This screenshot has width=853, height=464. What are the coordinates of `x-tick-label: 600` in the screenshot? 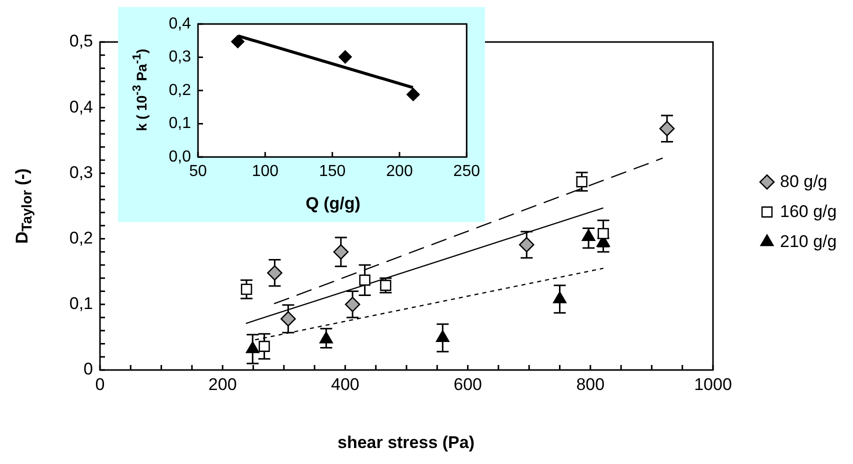 It's located at (468, 384).